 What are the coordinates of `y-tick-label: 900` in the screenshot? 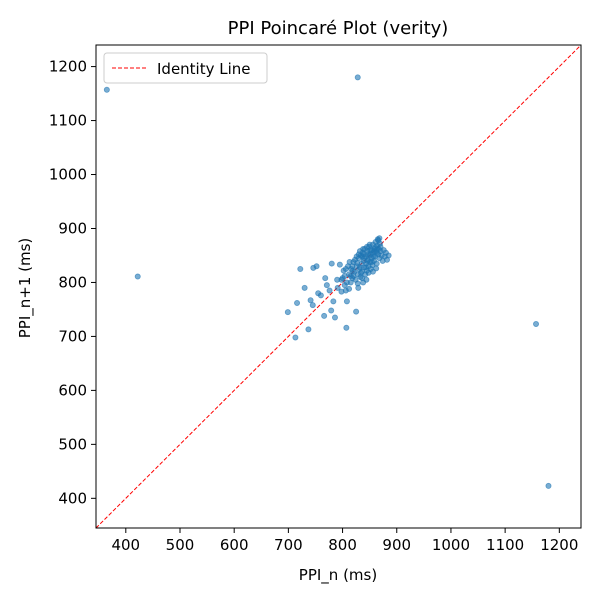 It's located at (72, 228).